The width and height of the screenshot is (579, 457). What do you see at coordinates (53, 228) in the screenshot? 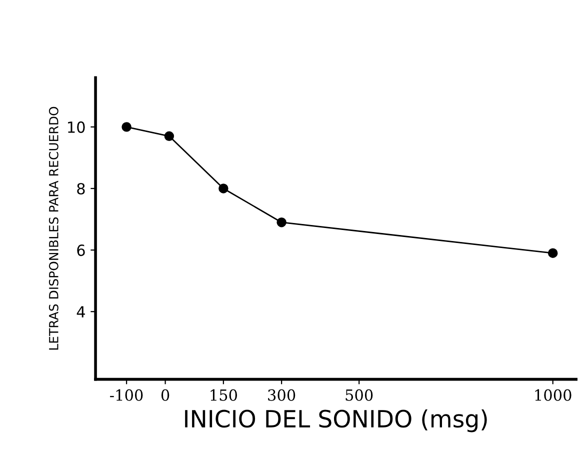
I see `y-axis-title: LETRAS DISPONIBLES PARA RECUERDO` at bounding box center [53, 228].